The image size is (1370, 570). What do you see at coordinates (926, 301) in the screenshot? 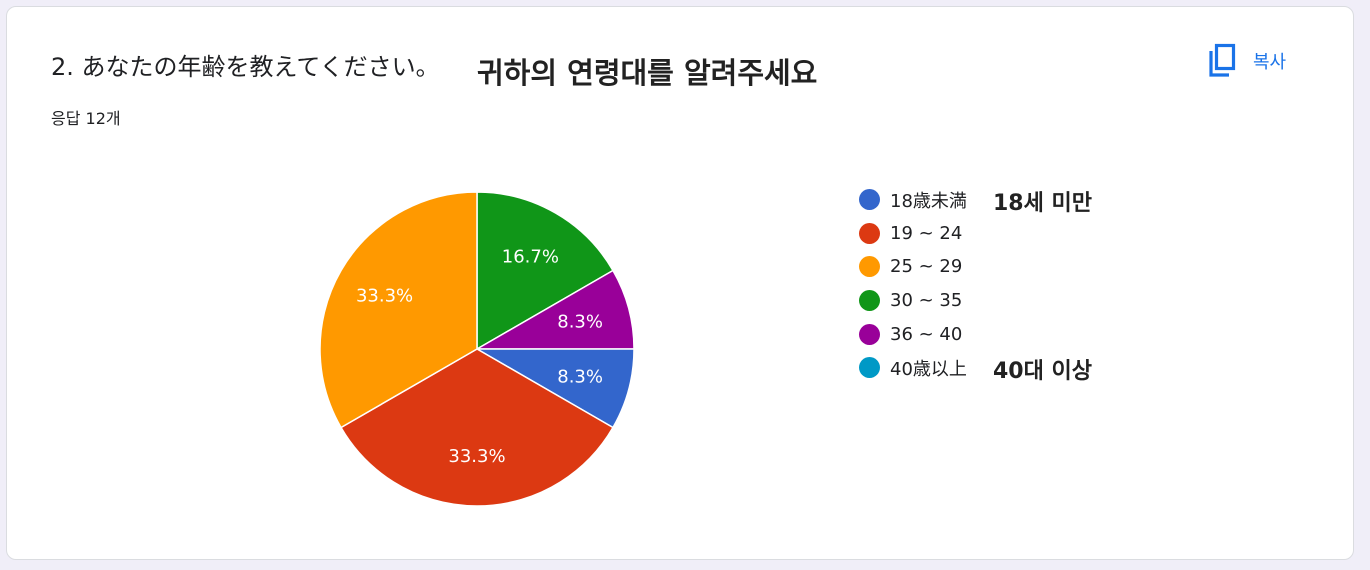
I see `legend-label: 30 ~ 35` at bounding box center [926, 301].